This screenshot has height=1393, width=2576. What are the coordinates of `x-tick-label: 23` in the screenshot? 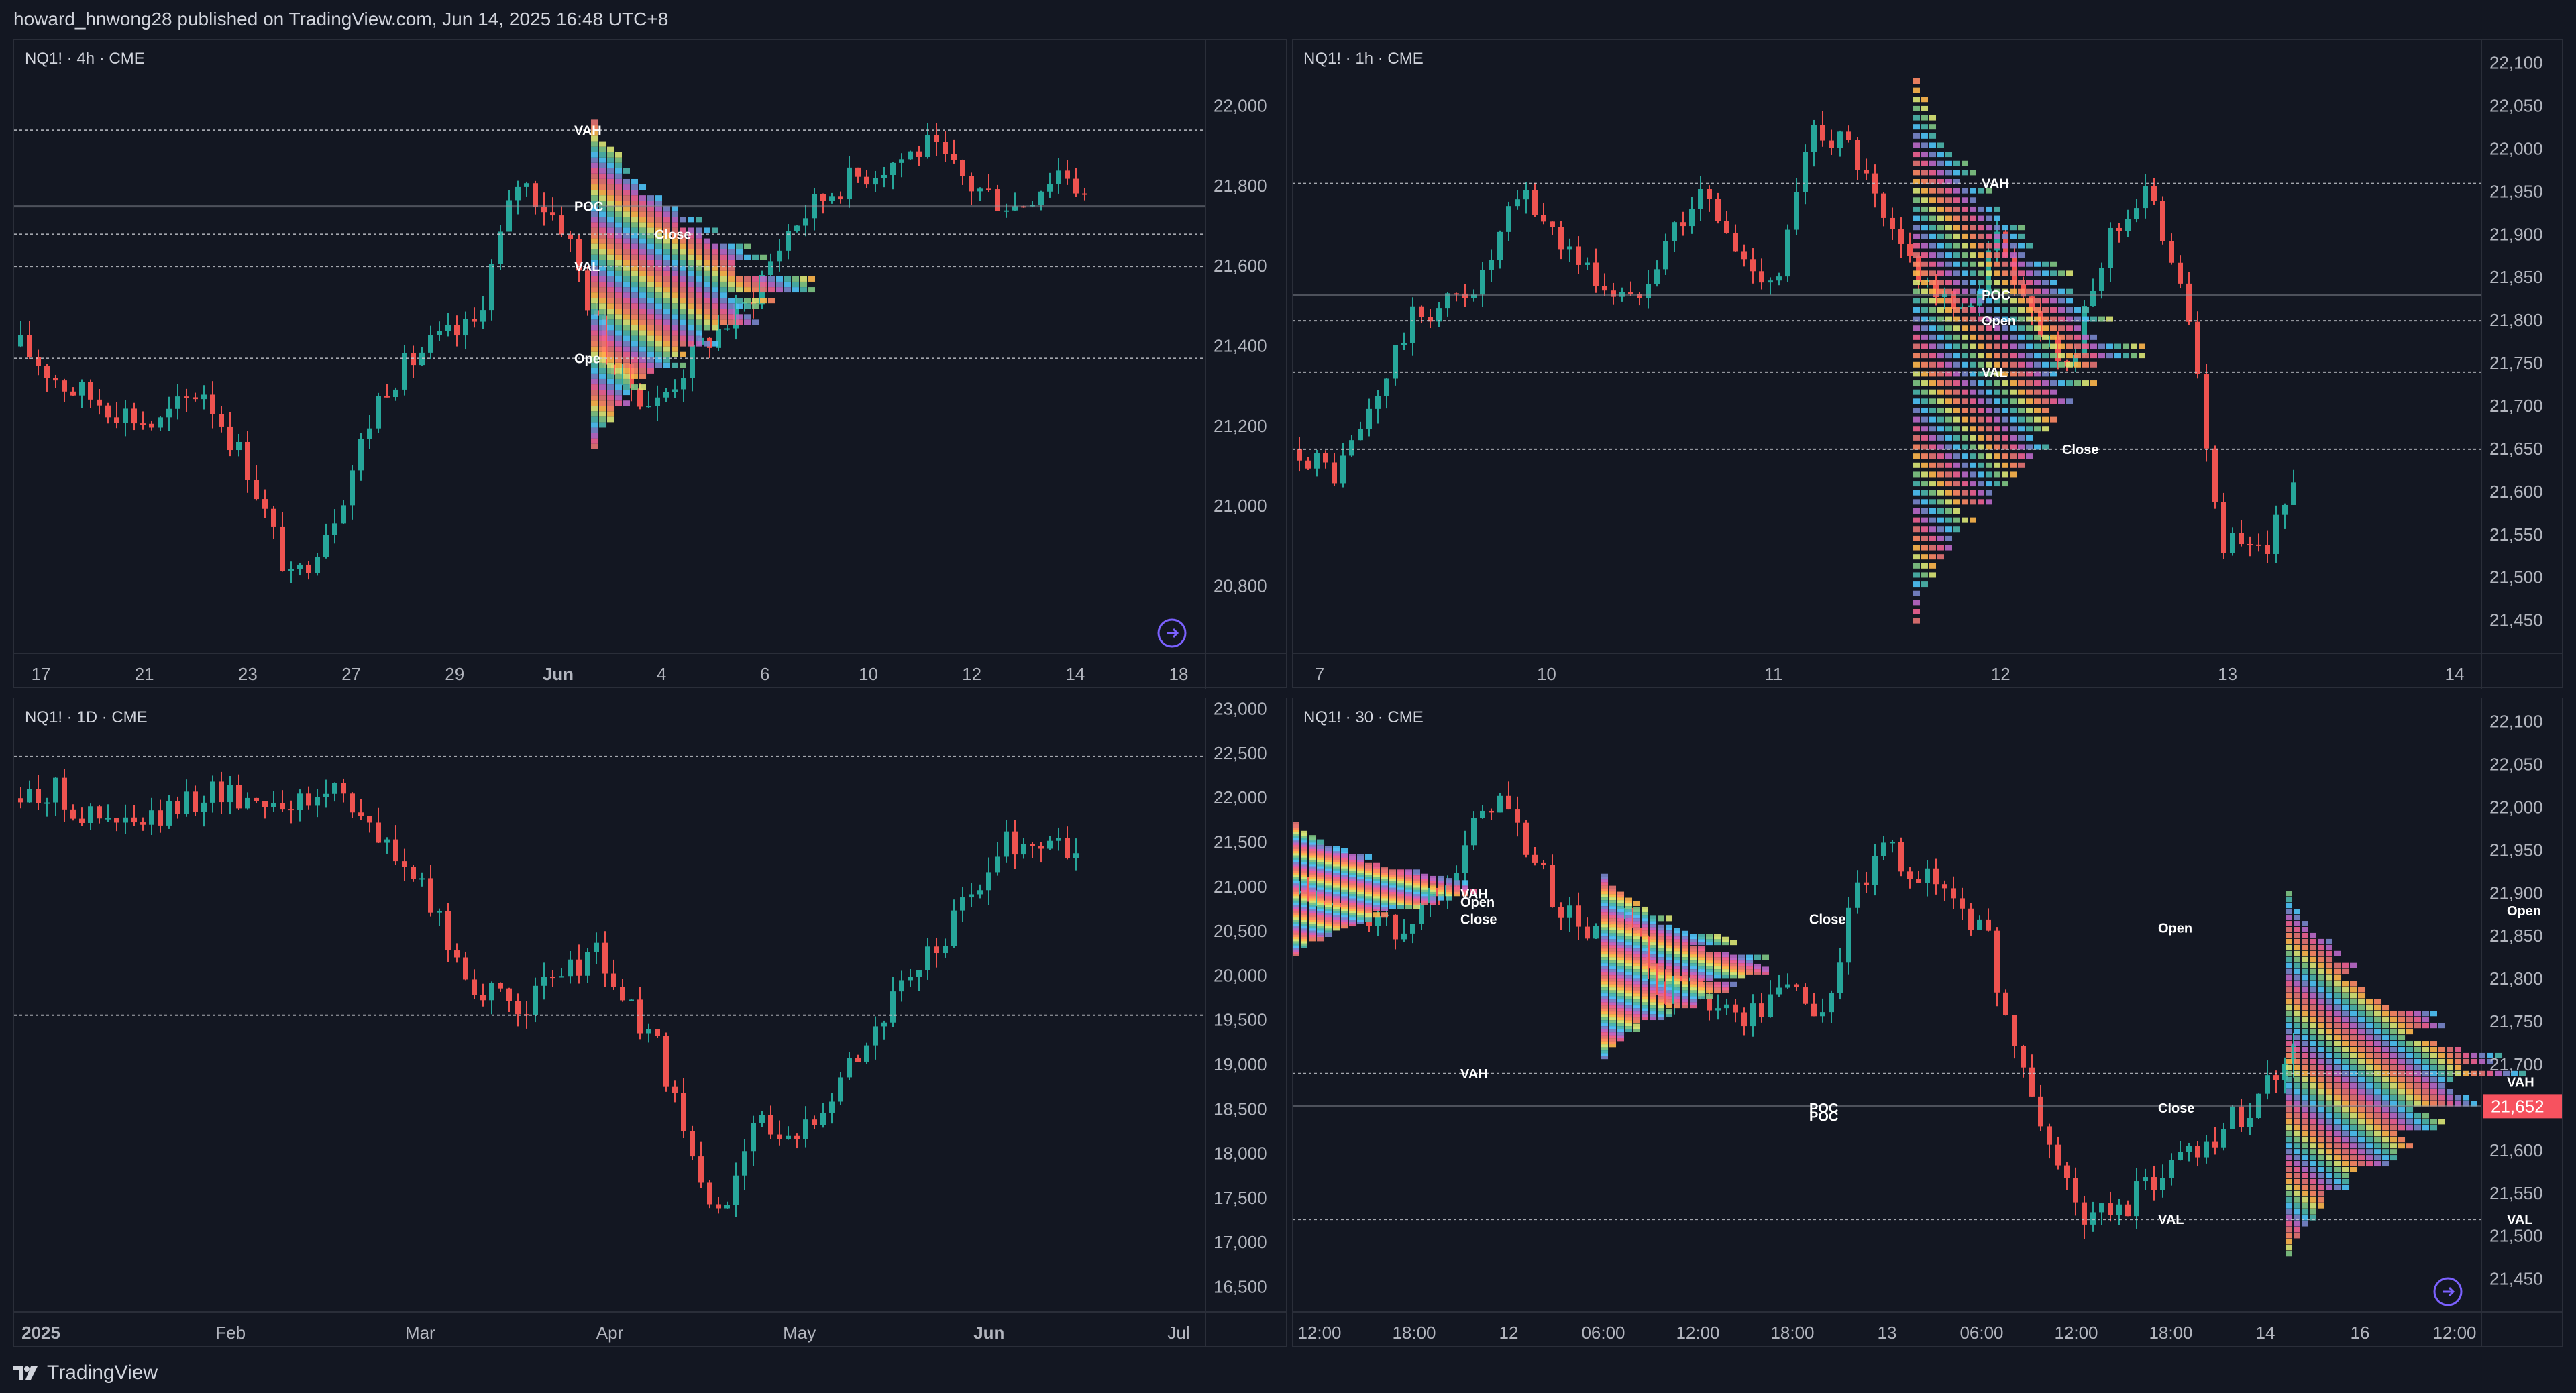 It's located at (248, 674).